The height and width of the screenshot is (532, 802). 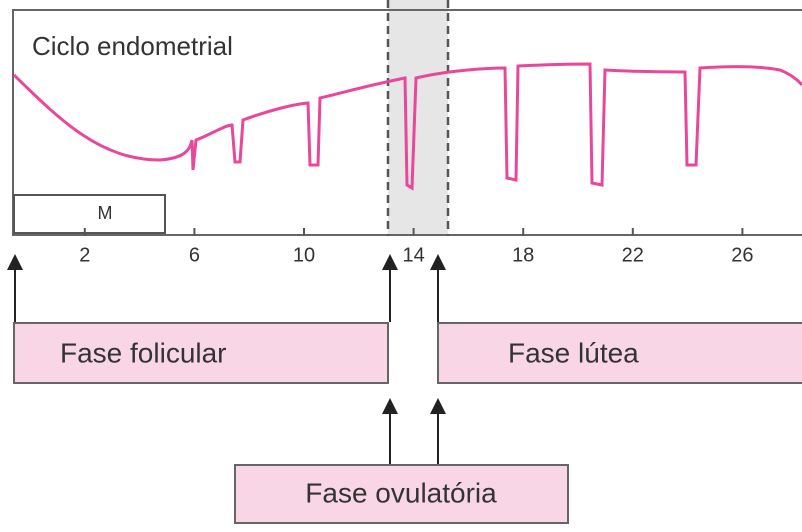 What do you see at coordinates (84, 255) in the screenshot?
I see `day-label: 2` at bounding box center [84, 255].